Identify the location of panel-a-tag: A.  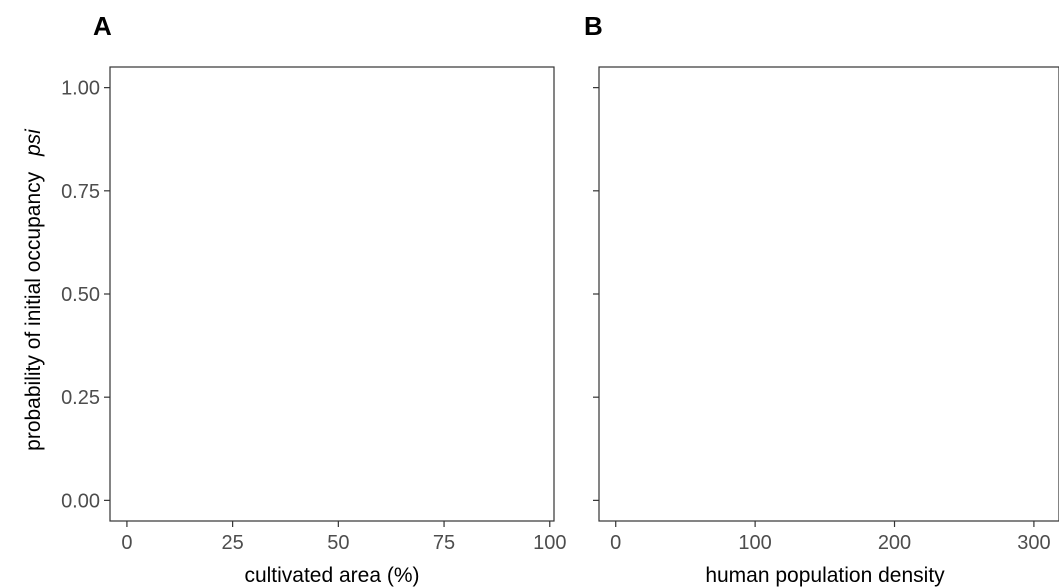
(102, 26).